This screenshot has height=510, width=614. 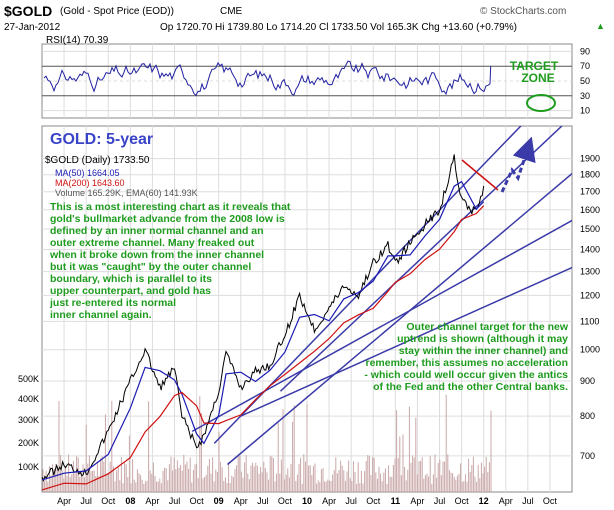 I want to click on x-tick-label: 08, so click(x=130, y=501).